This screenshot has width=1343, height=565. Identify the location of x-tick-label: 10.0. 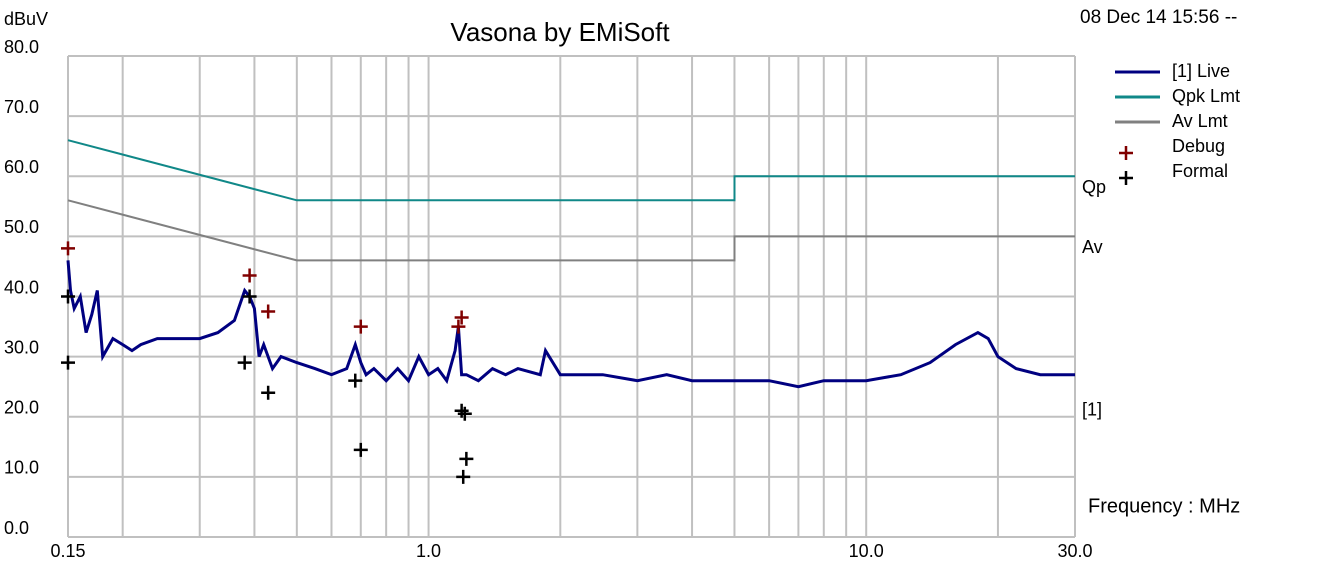
(866, 551).